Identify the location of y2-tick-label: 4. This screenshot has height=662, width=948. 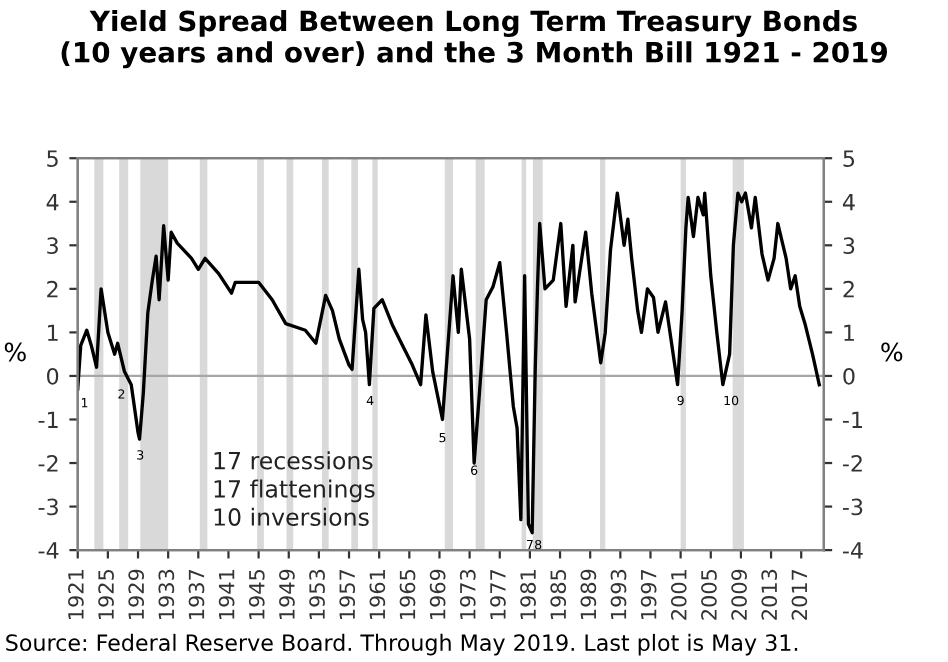
(848, 202).